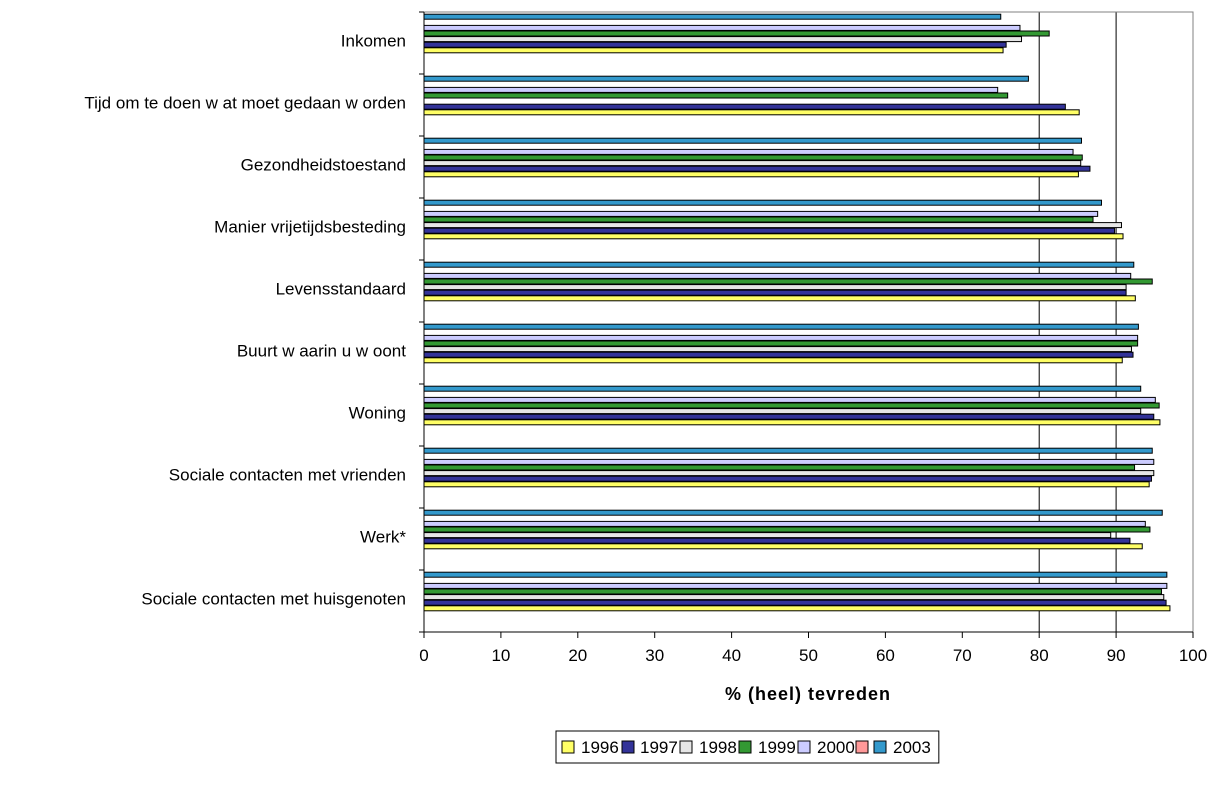 This screenshot has height=799, width=1212. What do you see at coordinates (686, 747) in the screenshot?
I see `legend-swatch-1998` at bounding box center [686, 747].